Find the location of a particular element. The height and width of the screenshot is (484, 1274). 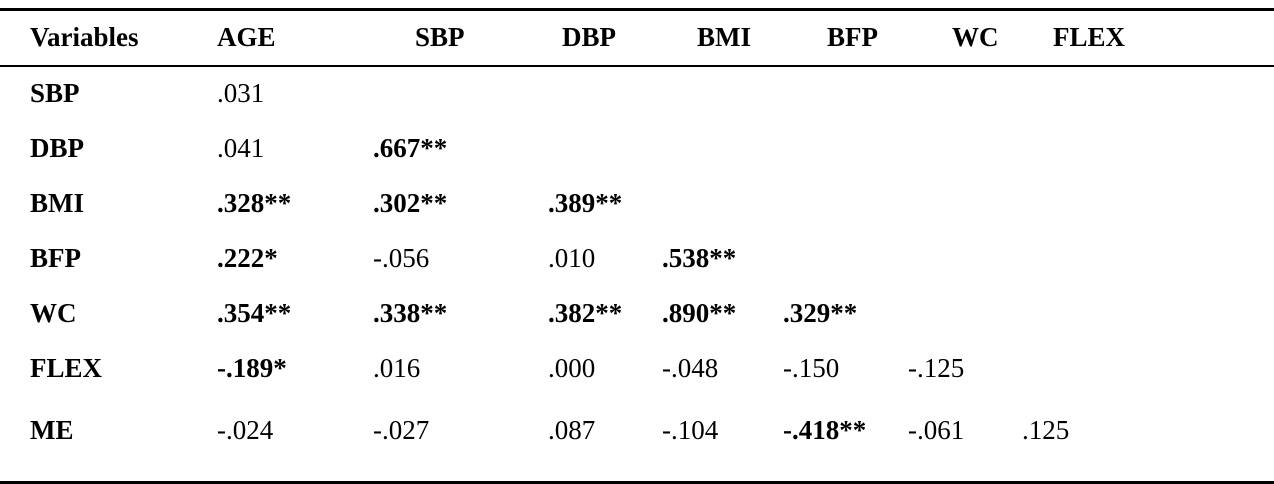

correlation-cell: -.104 is located at coordinates (690, 430).